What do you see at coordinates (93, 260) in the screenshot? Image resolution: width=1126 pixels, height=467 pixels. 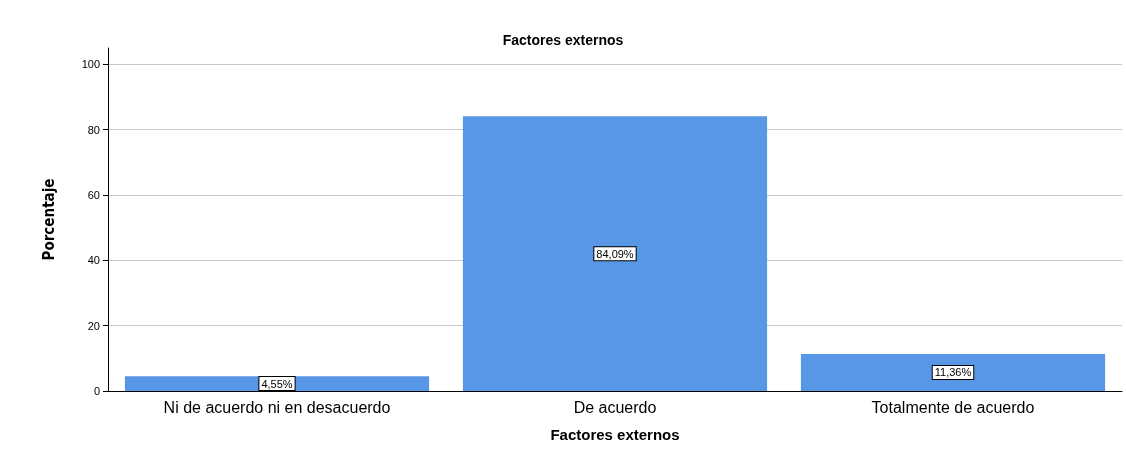 I see `y-tick-label: 40` at bounding box center [93, 260].